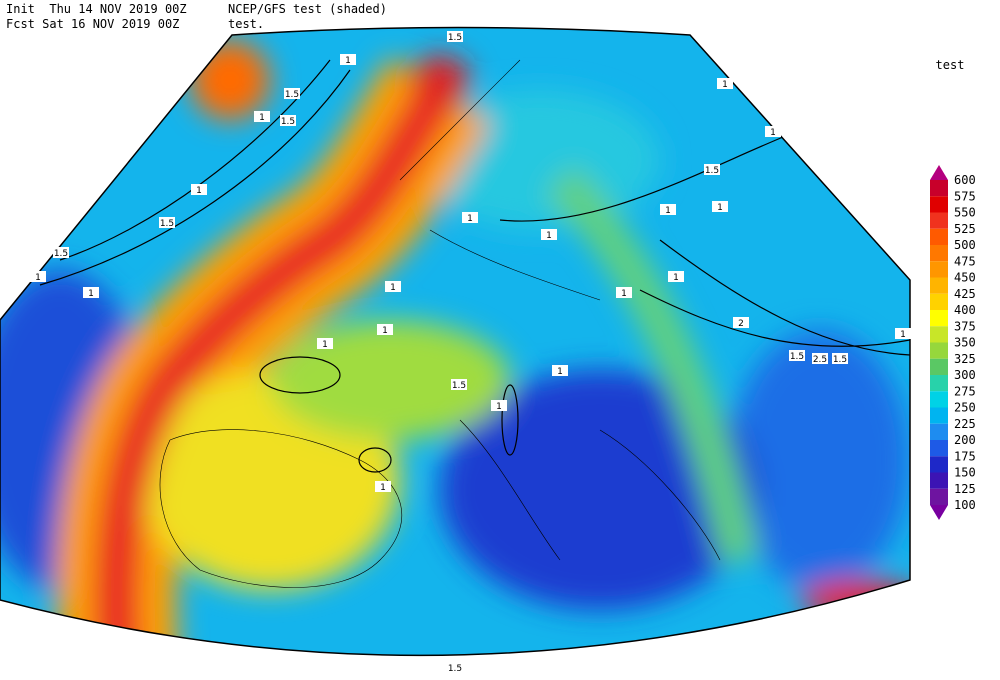  Describe the element at coordinates (965, 505) in the screenshot. I see `colorbar-label: 100` at that location.